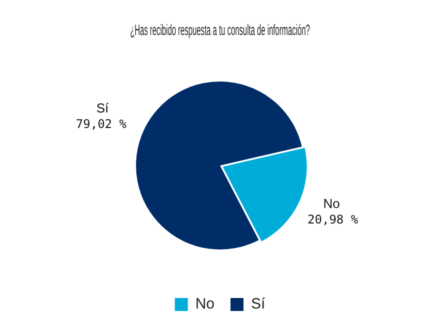 This screenshot has height=330, width=440. I want to click on legend-label: No, so click(205, 304).